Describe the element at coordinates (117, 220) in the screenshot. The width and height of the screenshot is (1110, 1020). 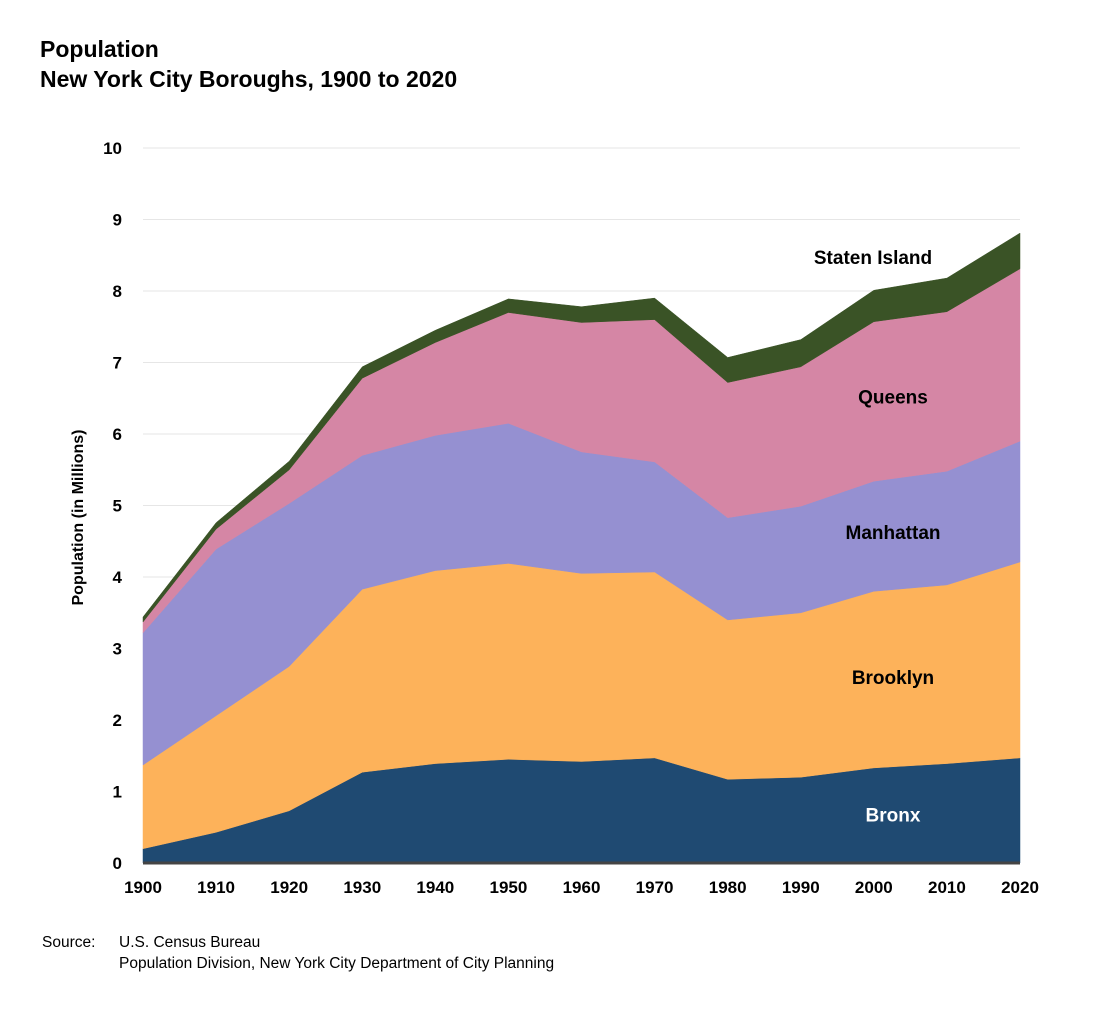
I see `y-tick-label: 9` at that location.